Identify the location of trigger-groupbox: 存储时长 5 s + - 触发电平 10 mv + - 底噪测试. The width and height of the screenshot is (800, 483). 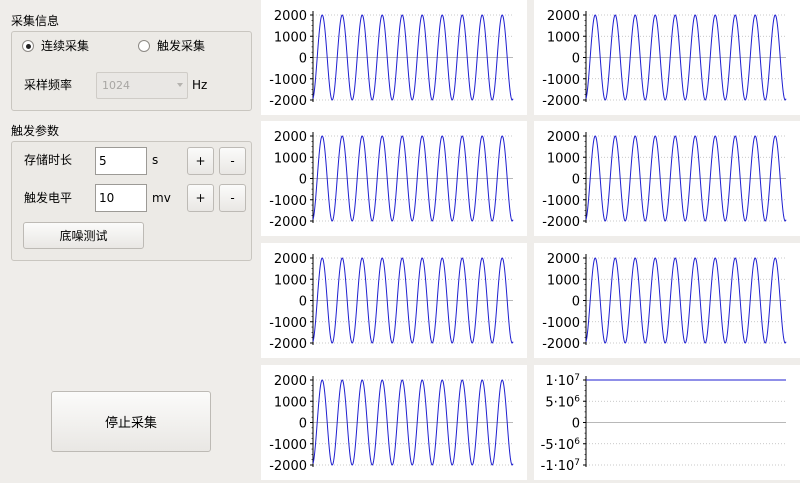
(131, 201).